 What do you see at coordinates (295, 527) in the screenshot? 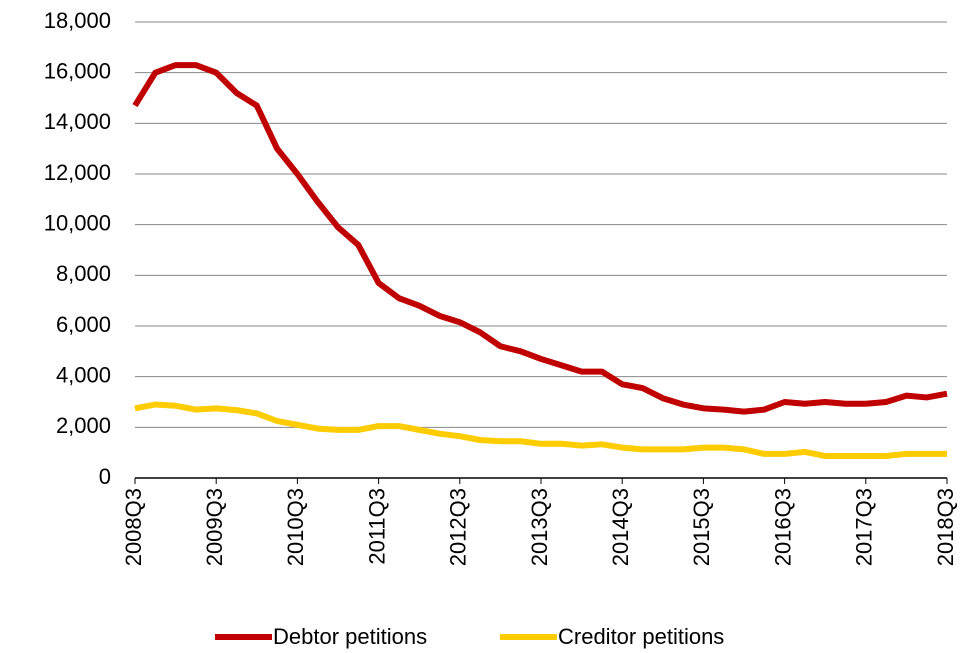
I see `x-tick-label: 2010Q3` at bounding box center [295, 527].